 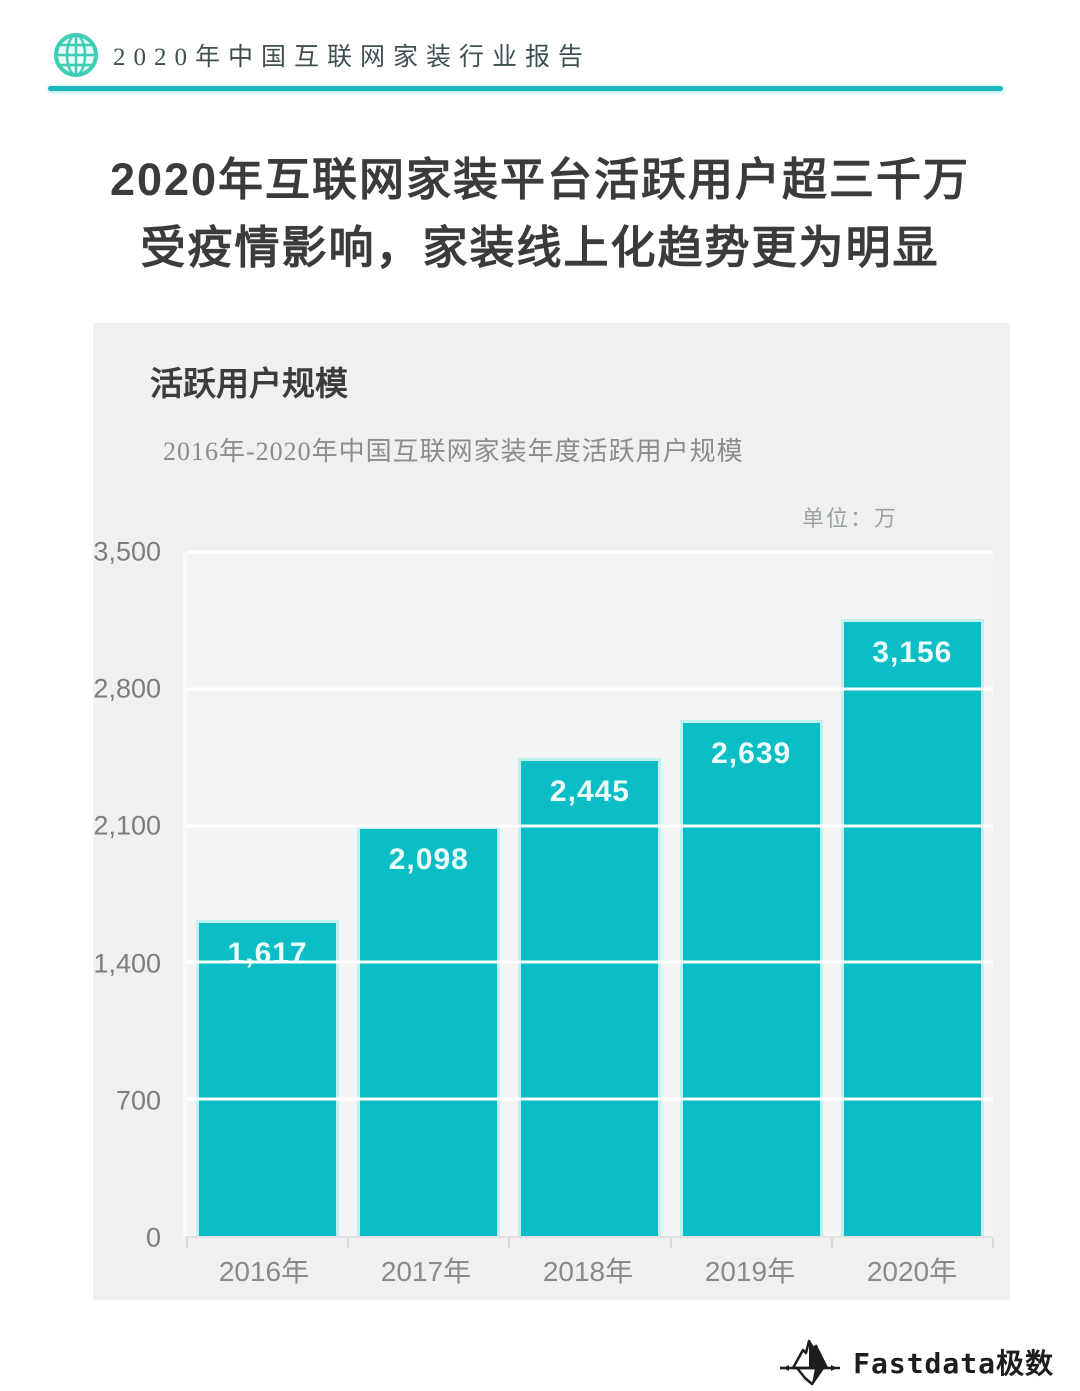 I want to click on bar-value-label: 2,445, so click(x=589, y=792).